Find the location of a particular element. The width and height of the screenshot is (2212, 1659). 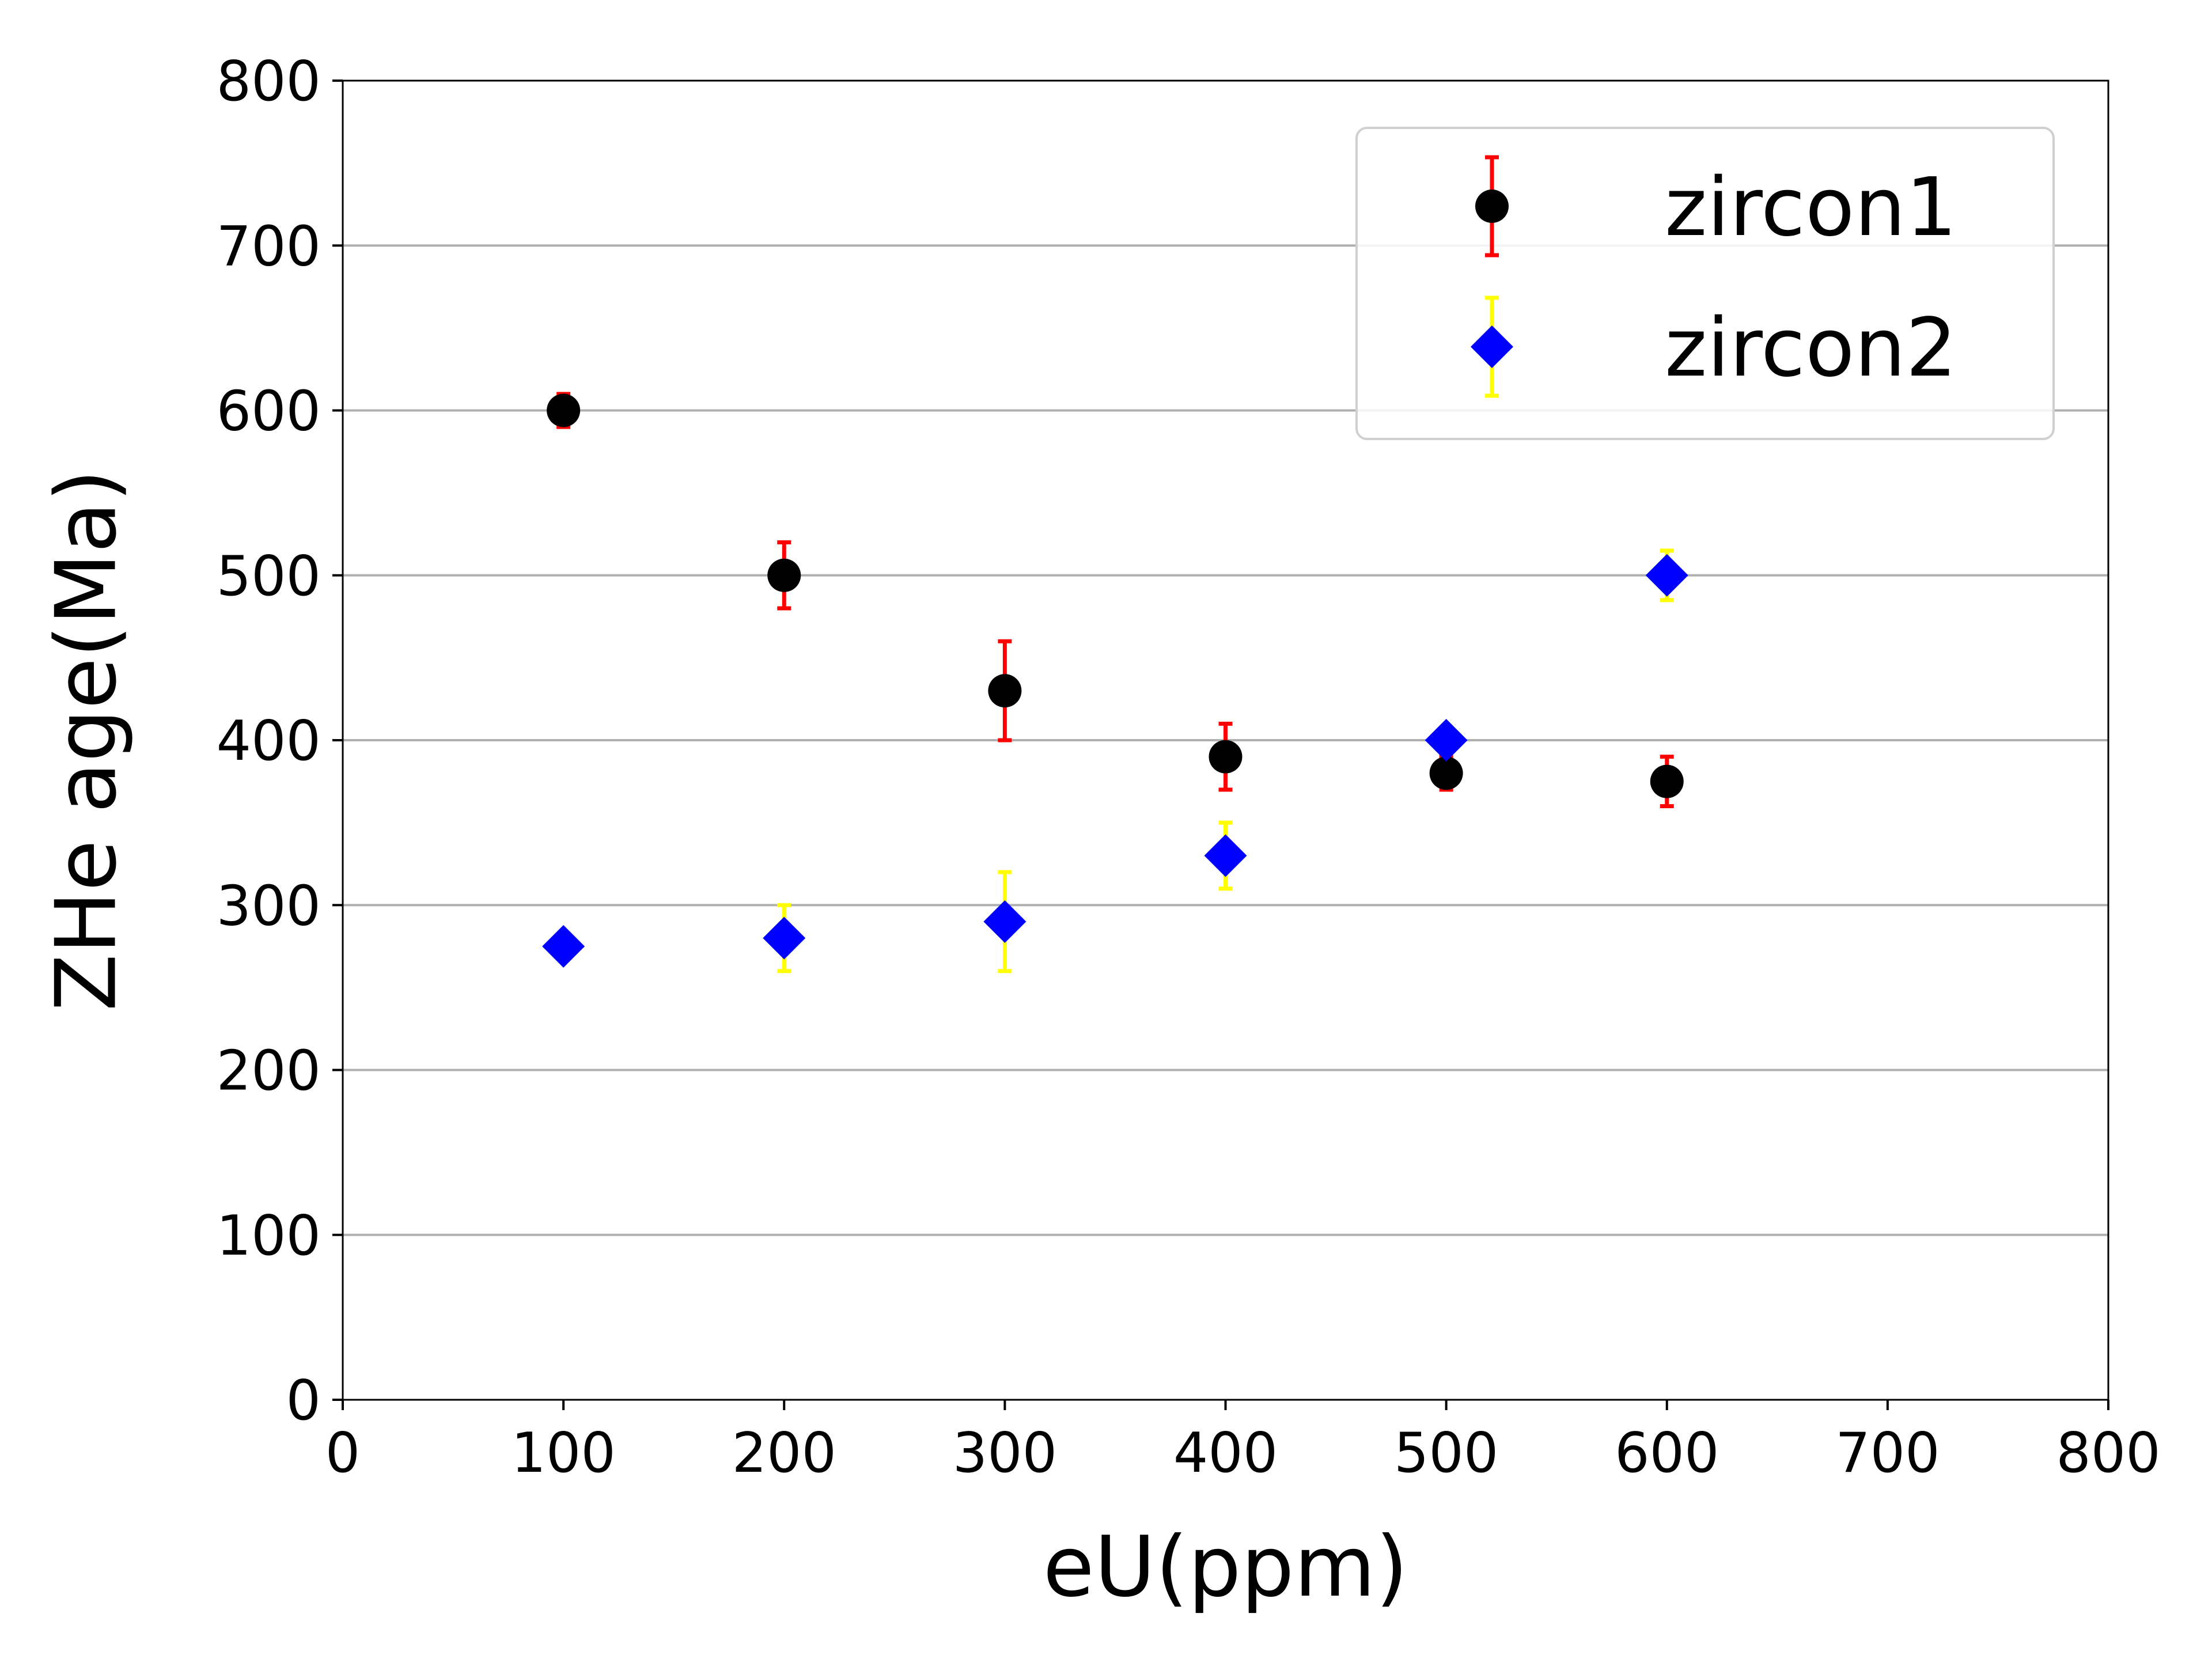

legend: zircon1 zircon2 is located at coordinates (1705, 283).